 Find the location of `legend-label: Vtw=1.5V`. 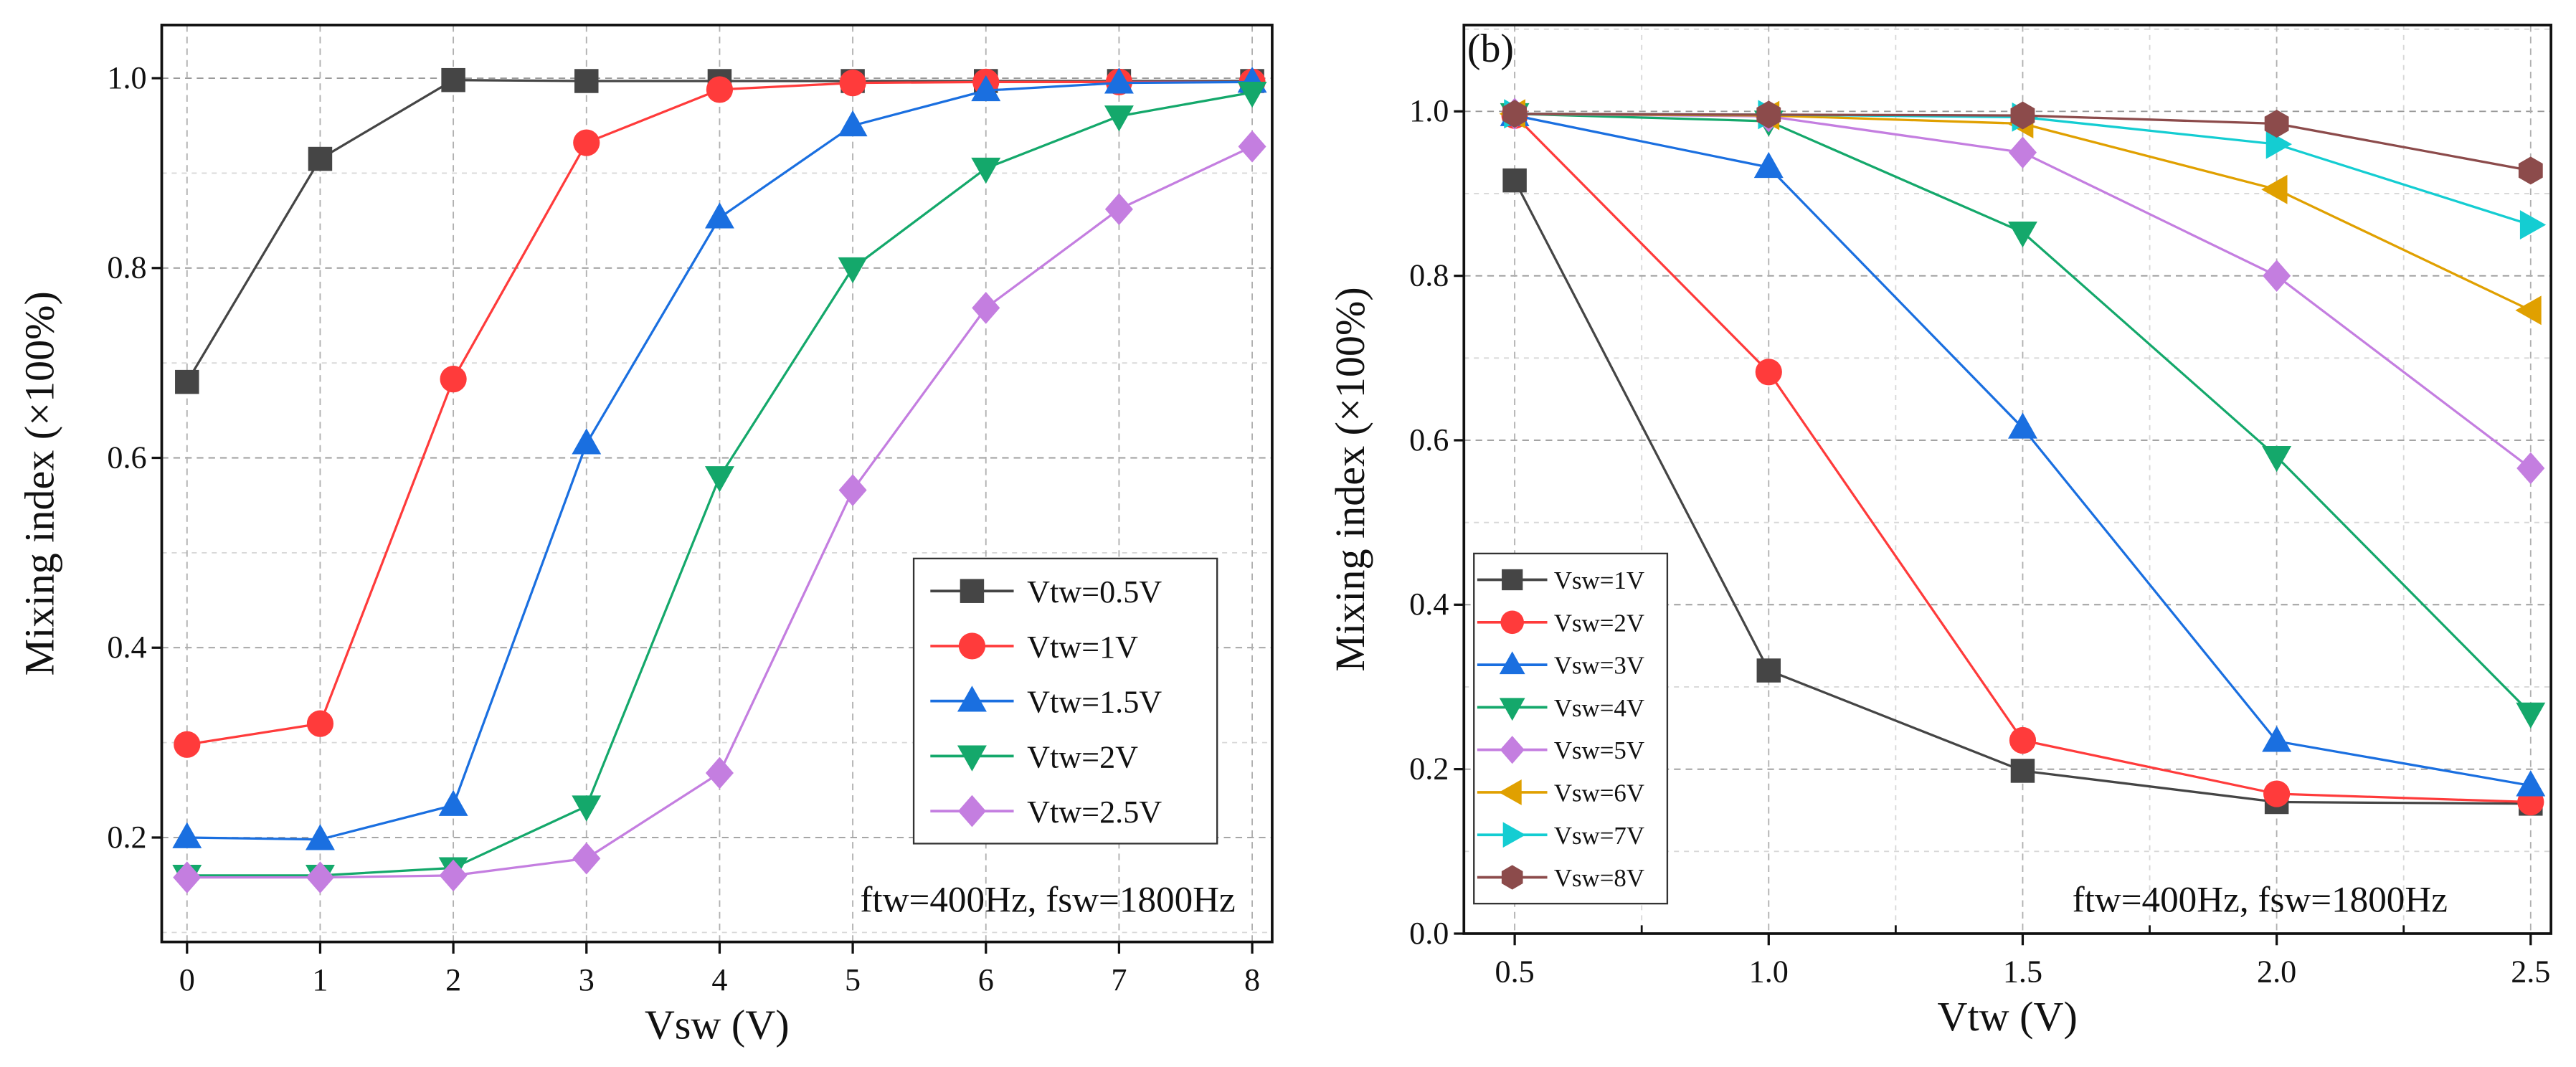

legend-label: Vtw=1.5V is located at coordinates (1094, 702).